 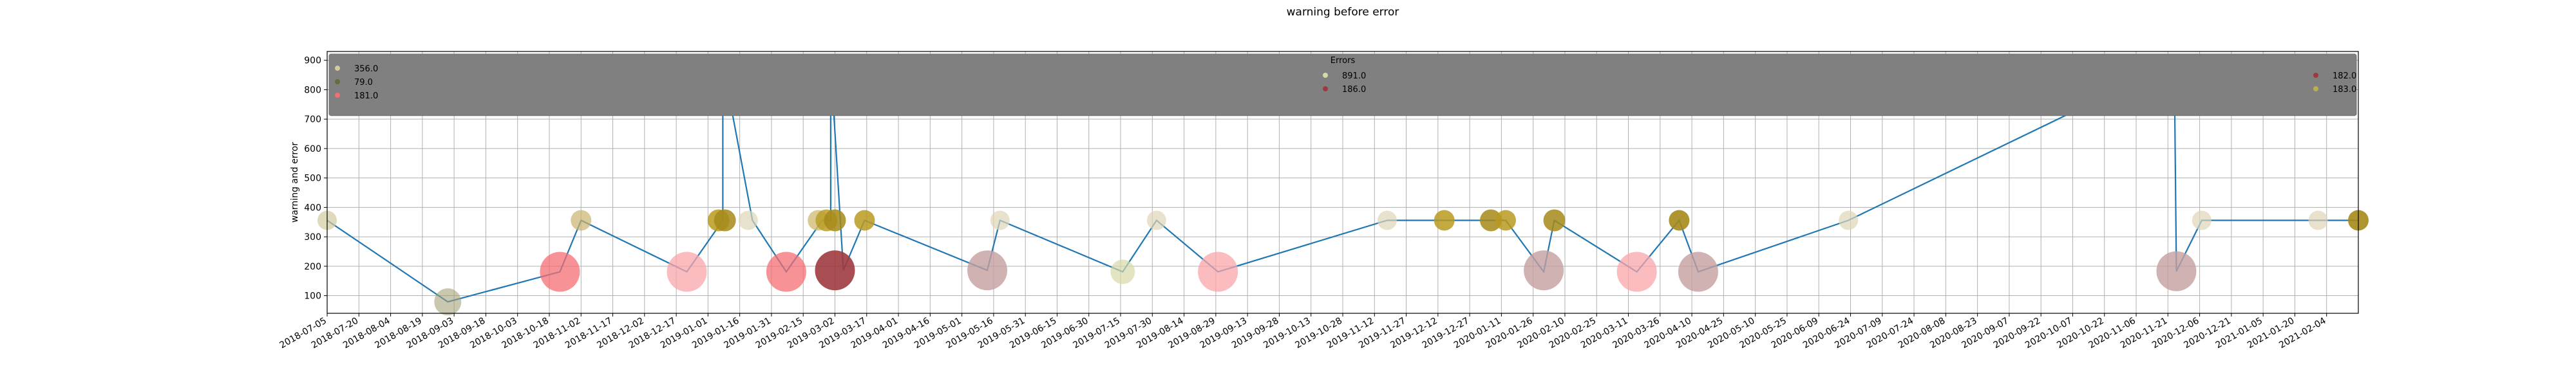 What do you see at coordinates (312, 61) in the screenshot?
I see `y-tick-label: 900` at bounding box center [312, 61].